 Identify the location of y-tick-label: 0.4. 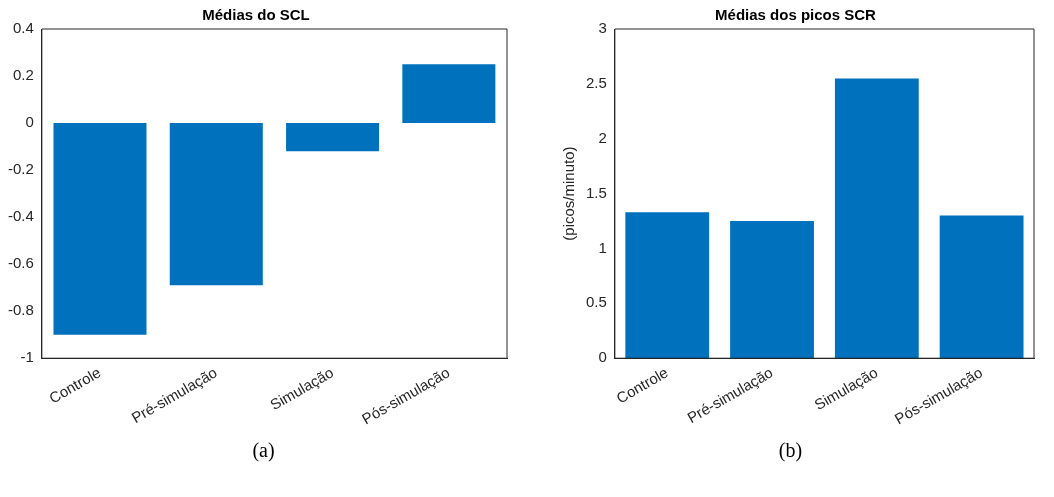
(23, 28).